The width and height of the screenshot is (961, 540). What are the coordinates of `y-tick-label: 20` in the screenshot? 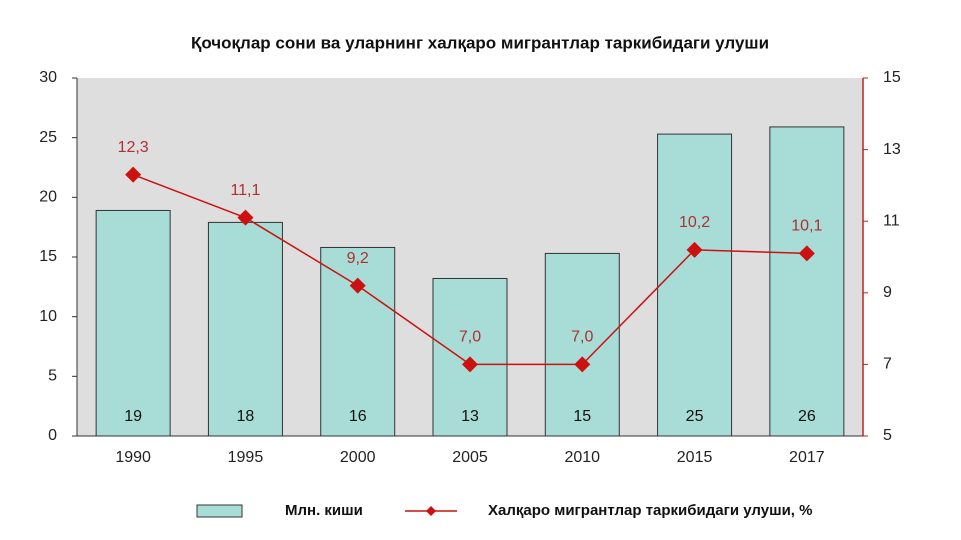 It's located at (48, 197).